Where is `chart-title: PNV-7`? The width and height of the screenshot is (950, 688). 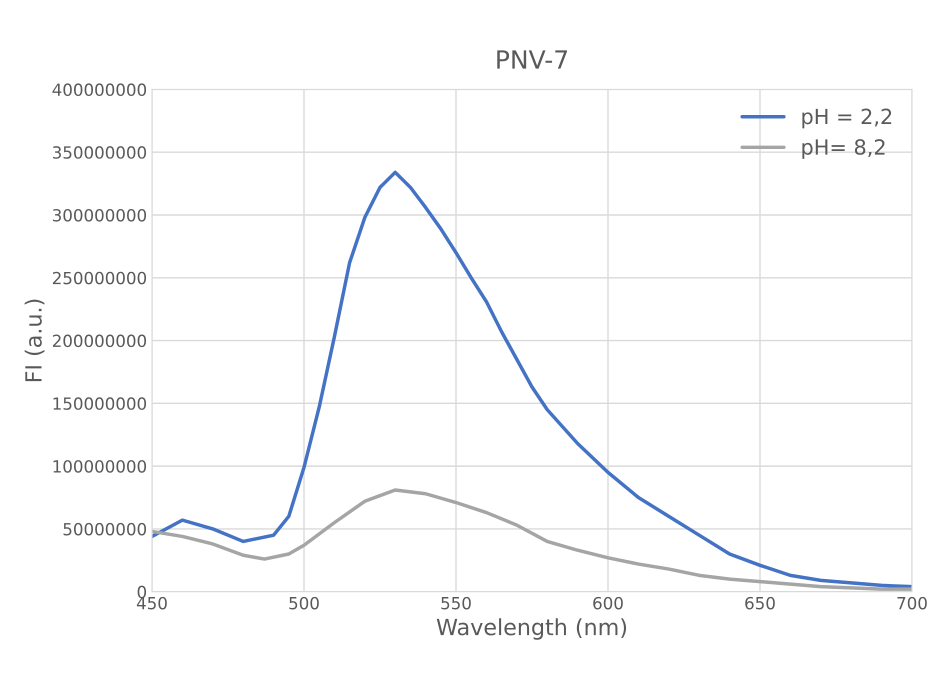 chart-title: PNV-7 is located at coordinates (532, 59).